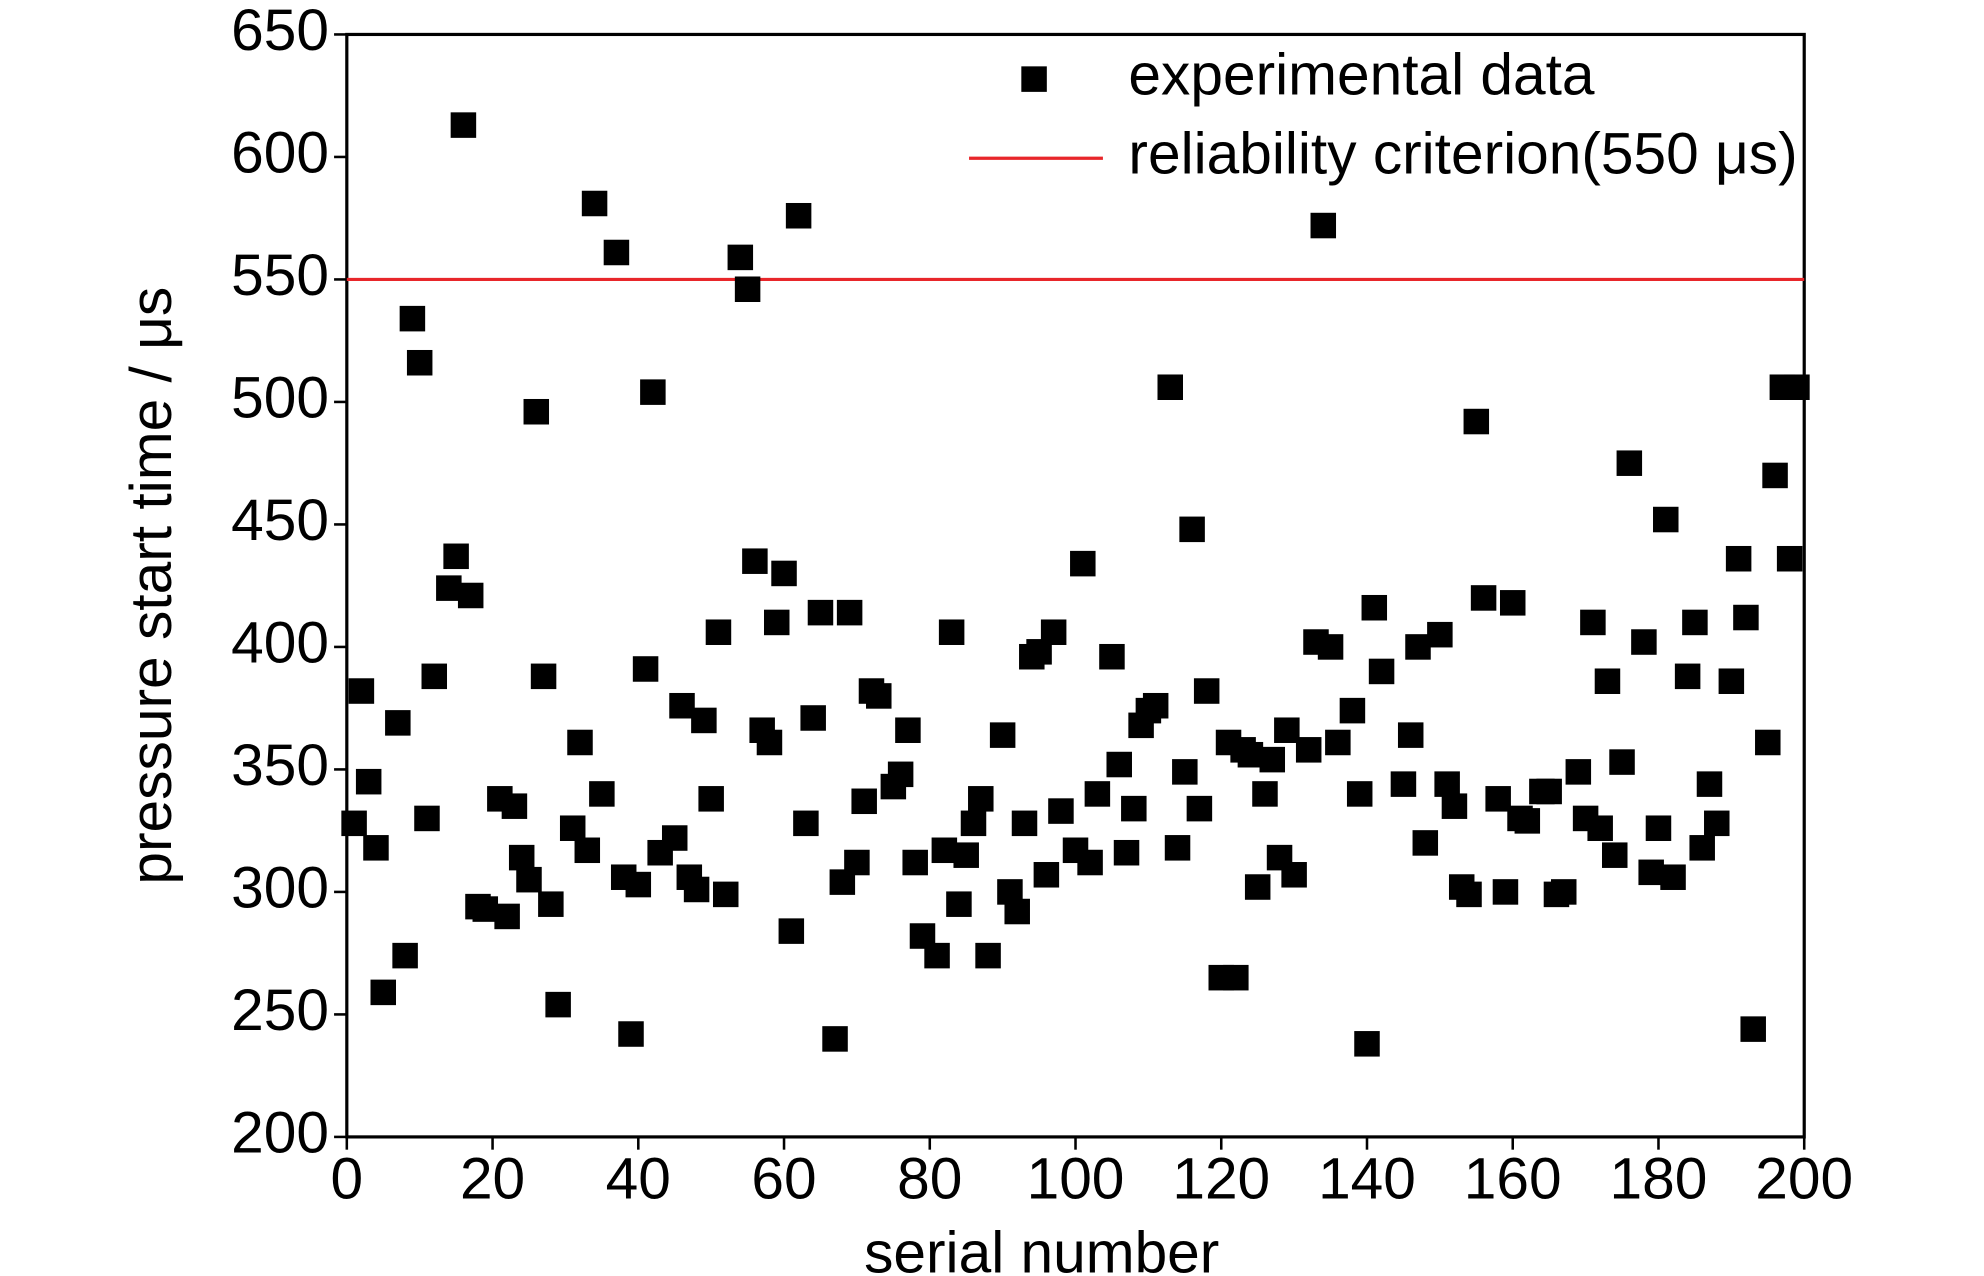 The image size is (1984, 1276). I want to click on x-tick-label: 140, so click(1367, 1178).